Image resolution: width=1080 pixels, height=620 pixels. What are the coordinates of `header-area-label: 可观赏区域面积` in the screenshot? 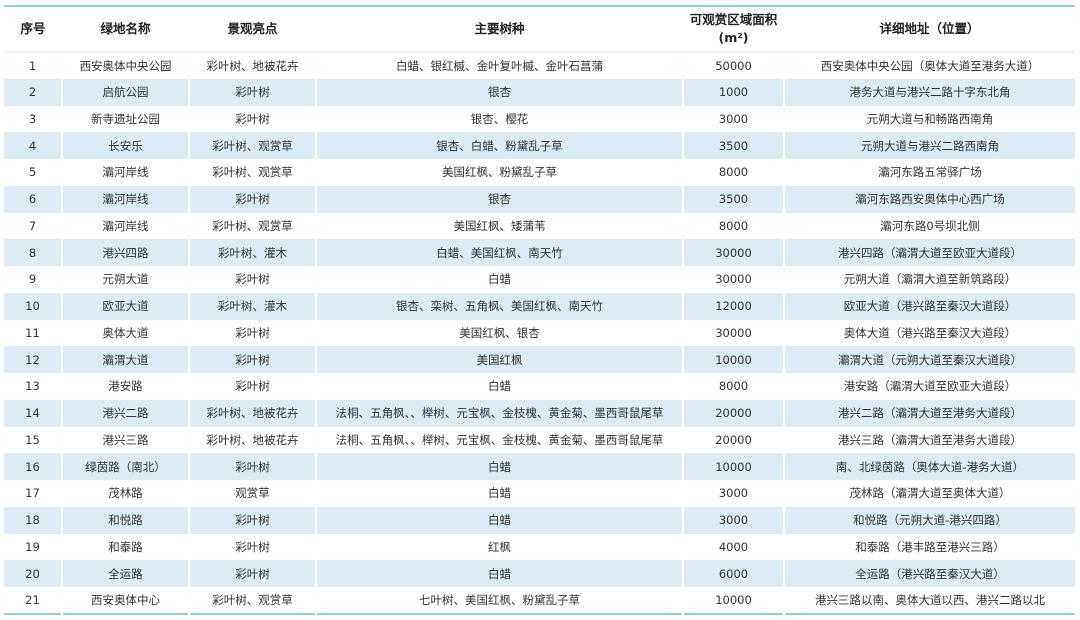 It's located at (733, 19).